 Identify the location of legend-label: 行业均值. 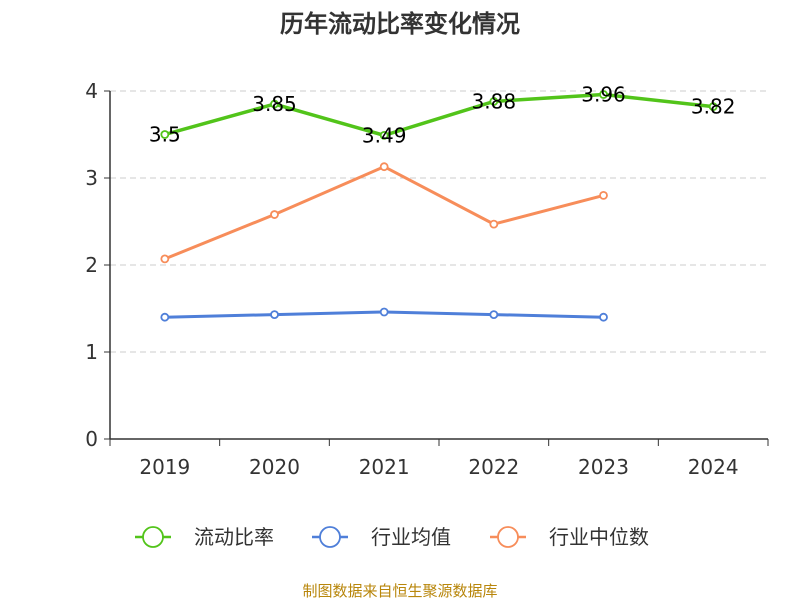
(411, 537).